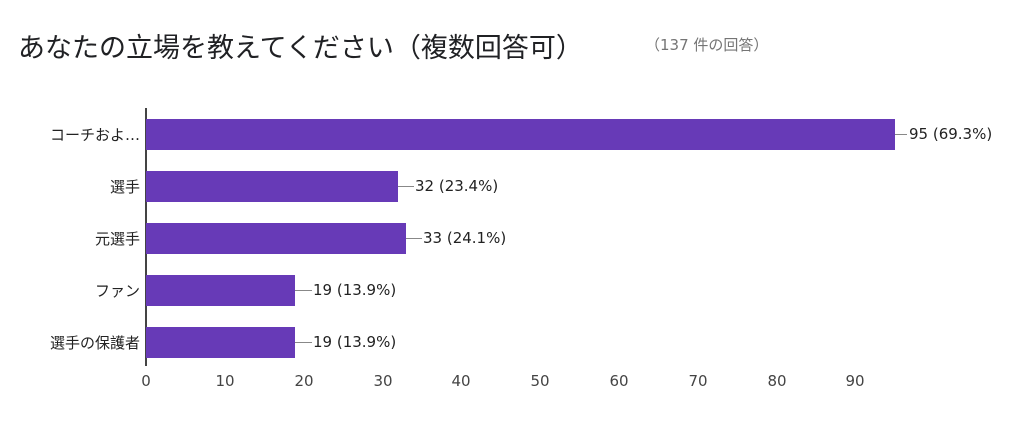  What do you see at coordinates (146, 381) in the screenshot?
I see `x-tick: 0` at bounding box center [146, 381].